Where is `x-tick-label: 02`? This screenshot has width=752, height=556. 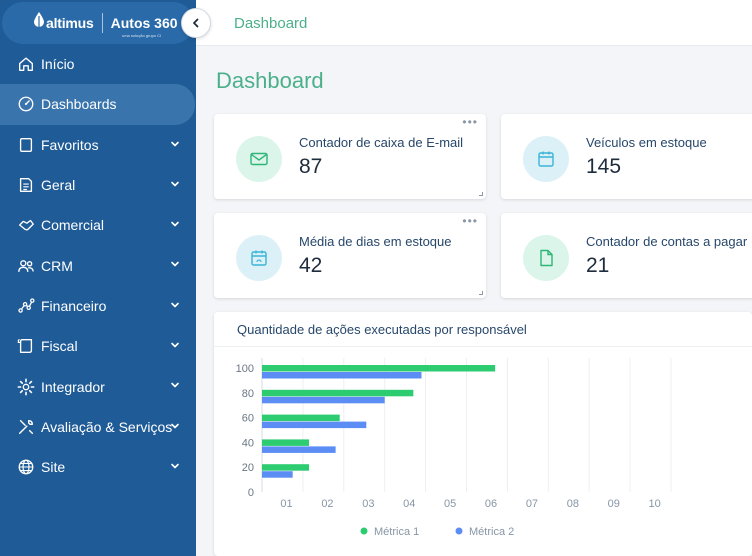 x-tick-label: 02 is located at coordinates (327, 504).